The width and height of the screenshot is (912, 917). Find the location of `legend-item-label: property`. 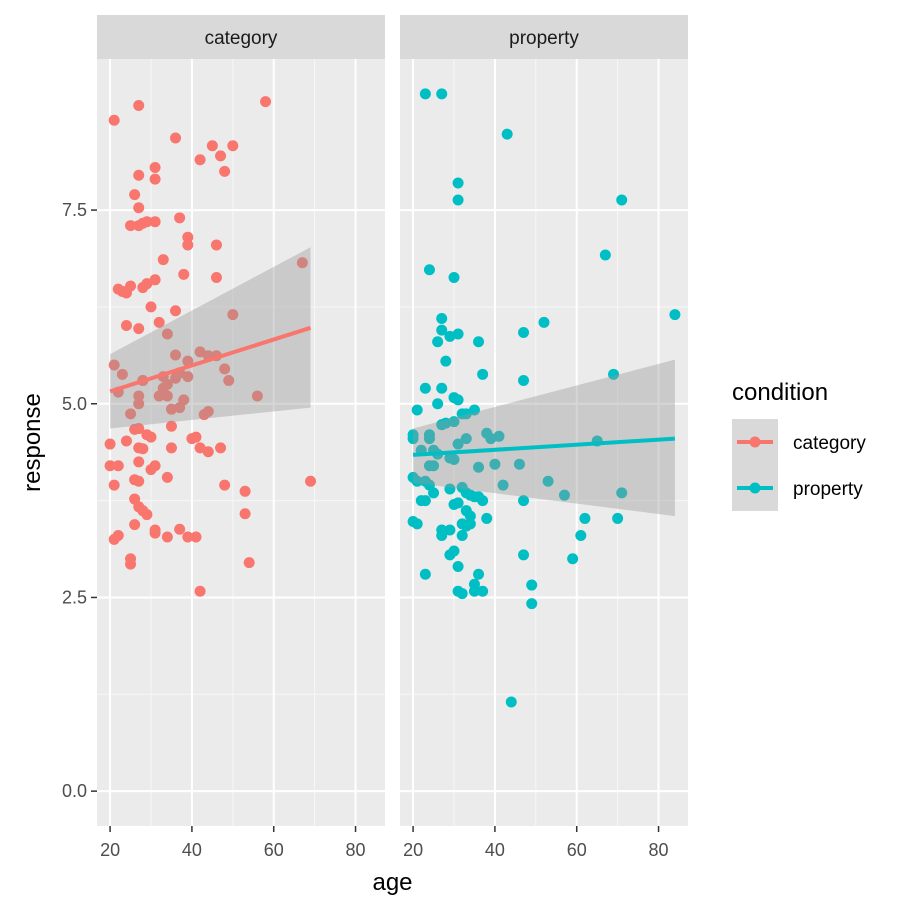

legend-item-label: property is located at coordinates (828, 489).